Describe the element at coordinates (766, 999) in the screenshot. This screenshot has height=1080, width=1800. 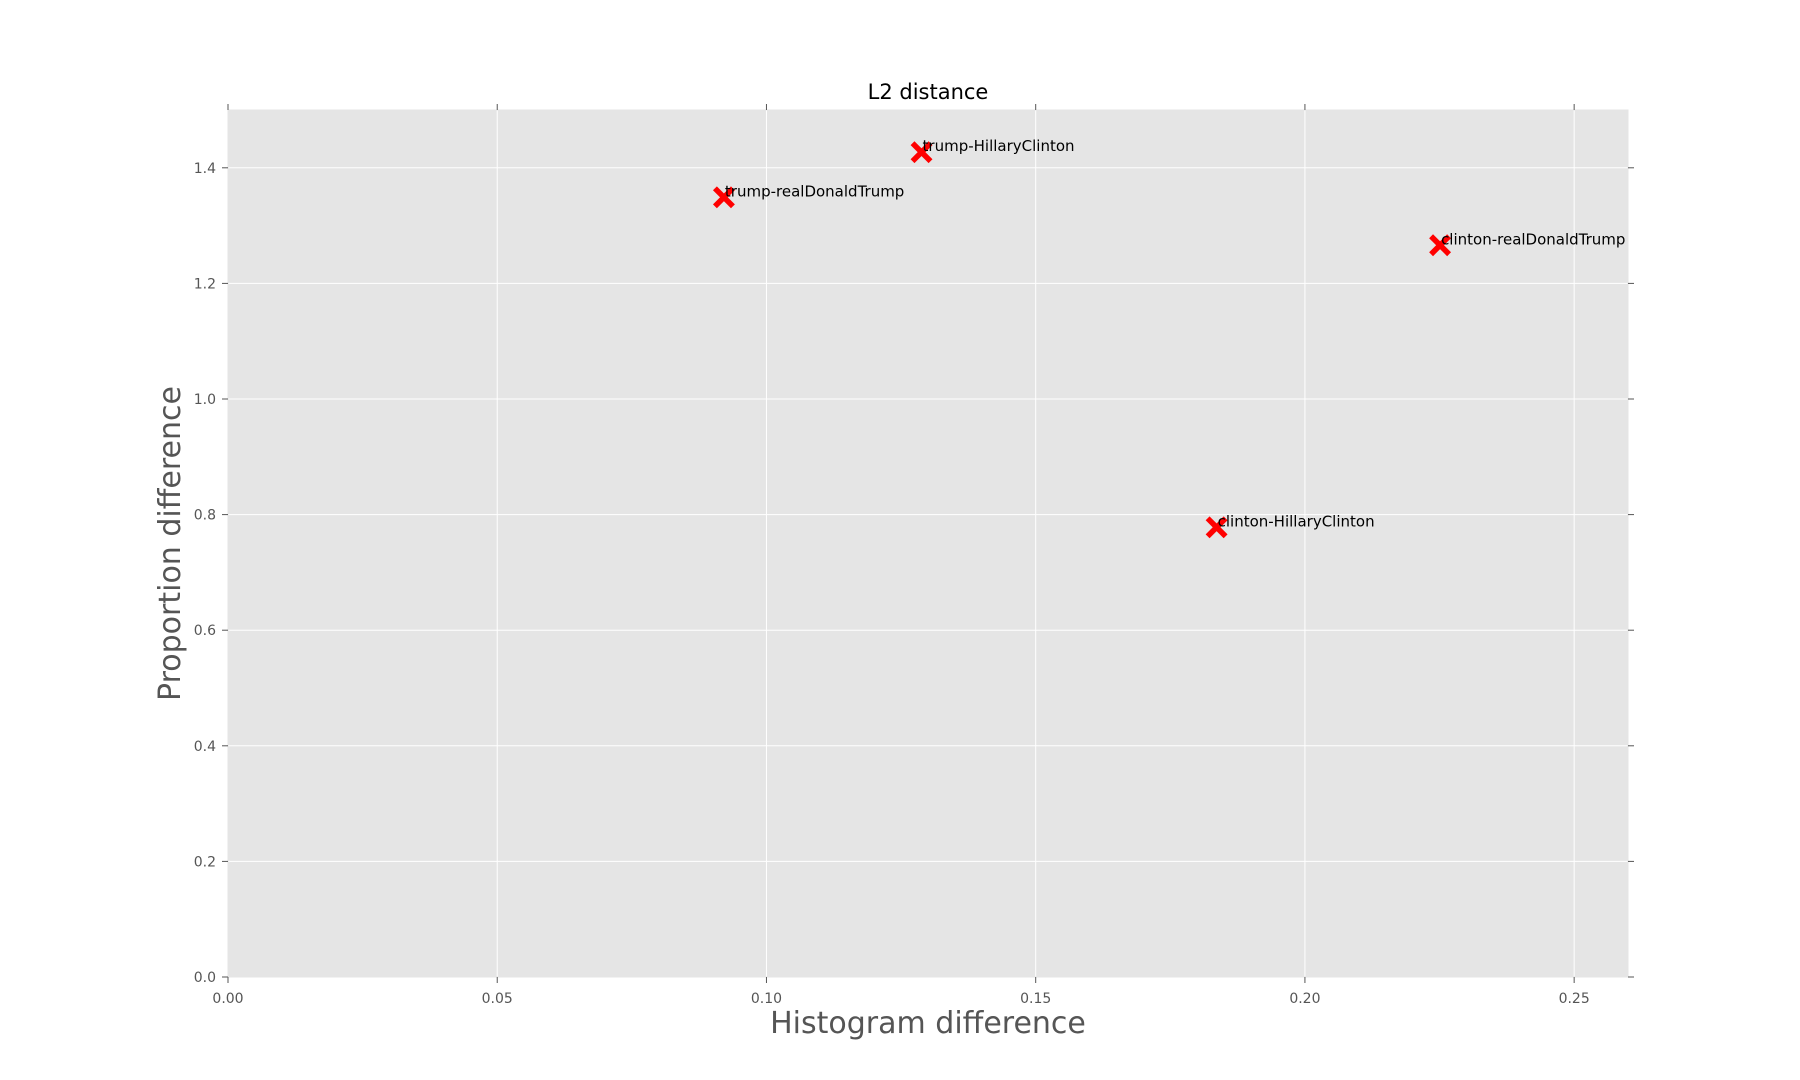
I see `x-tick-label: 0.10` at that location.